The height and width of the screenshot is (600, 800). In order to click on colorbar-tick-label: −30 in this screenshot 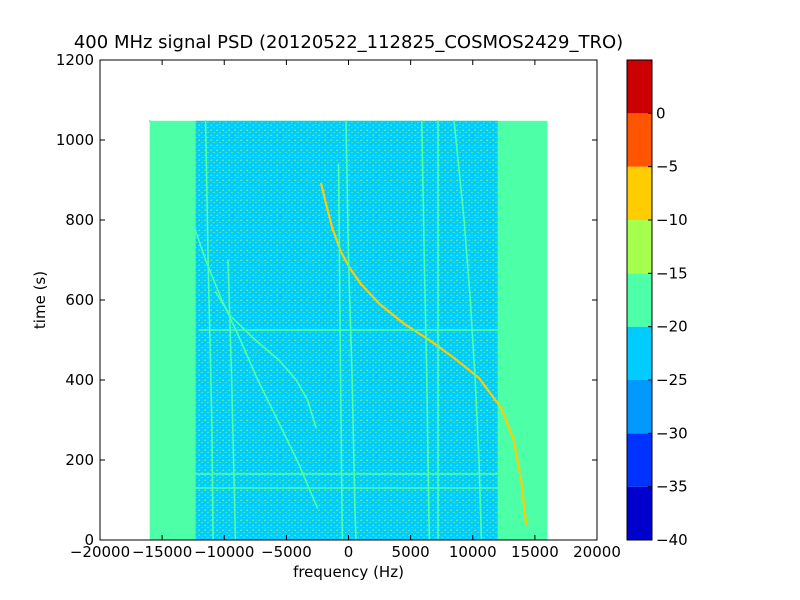, I will do `click(672, 433)`.